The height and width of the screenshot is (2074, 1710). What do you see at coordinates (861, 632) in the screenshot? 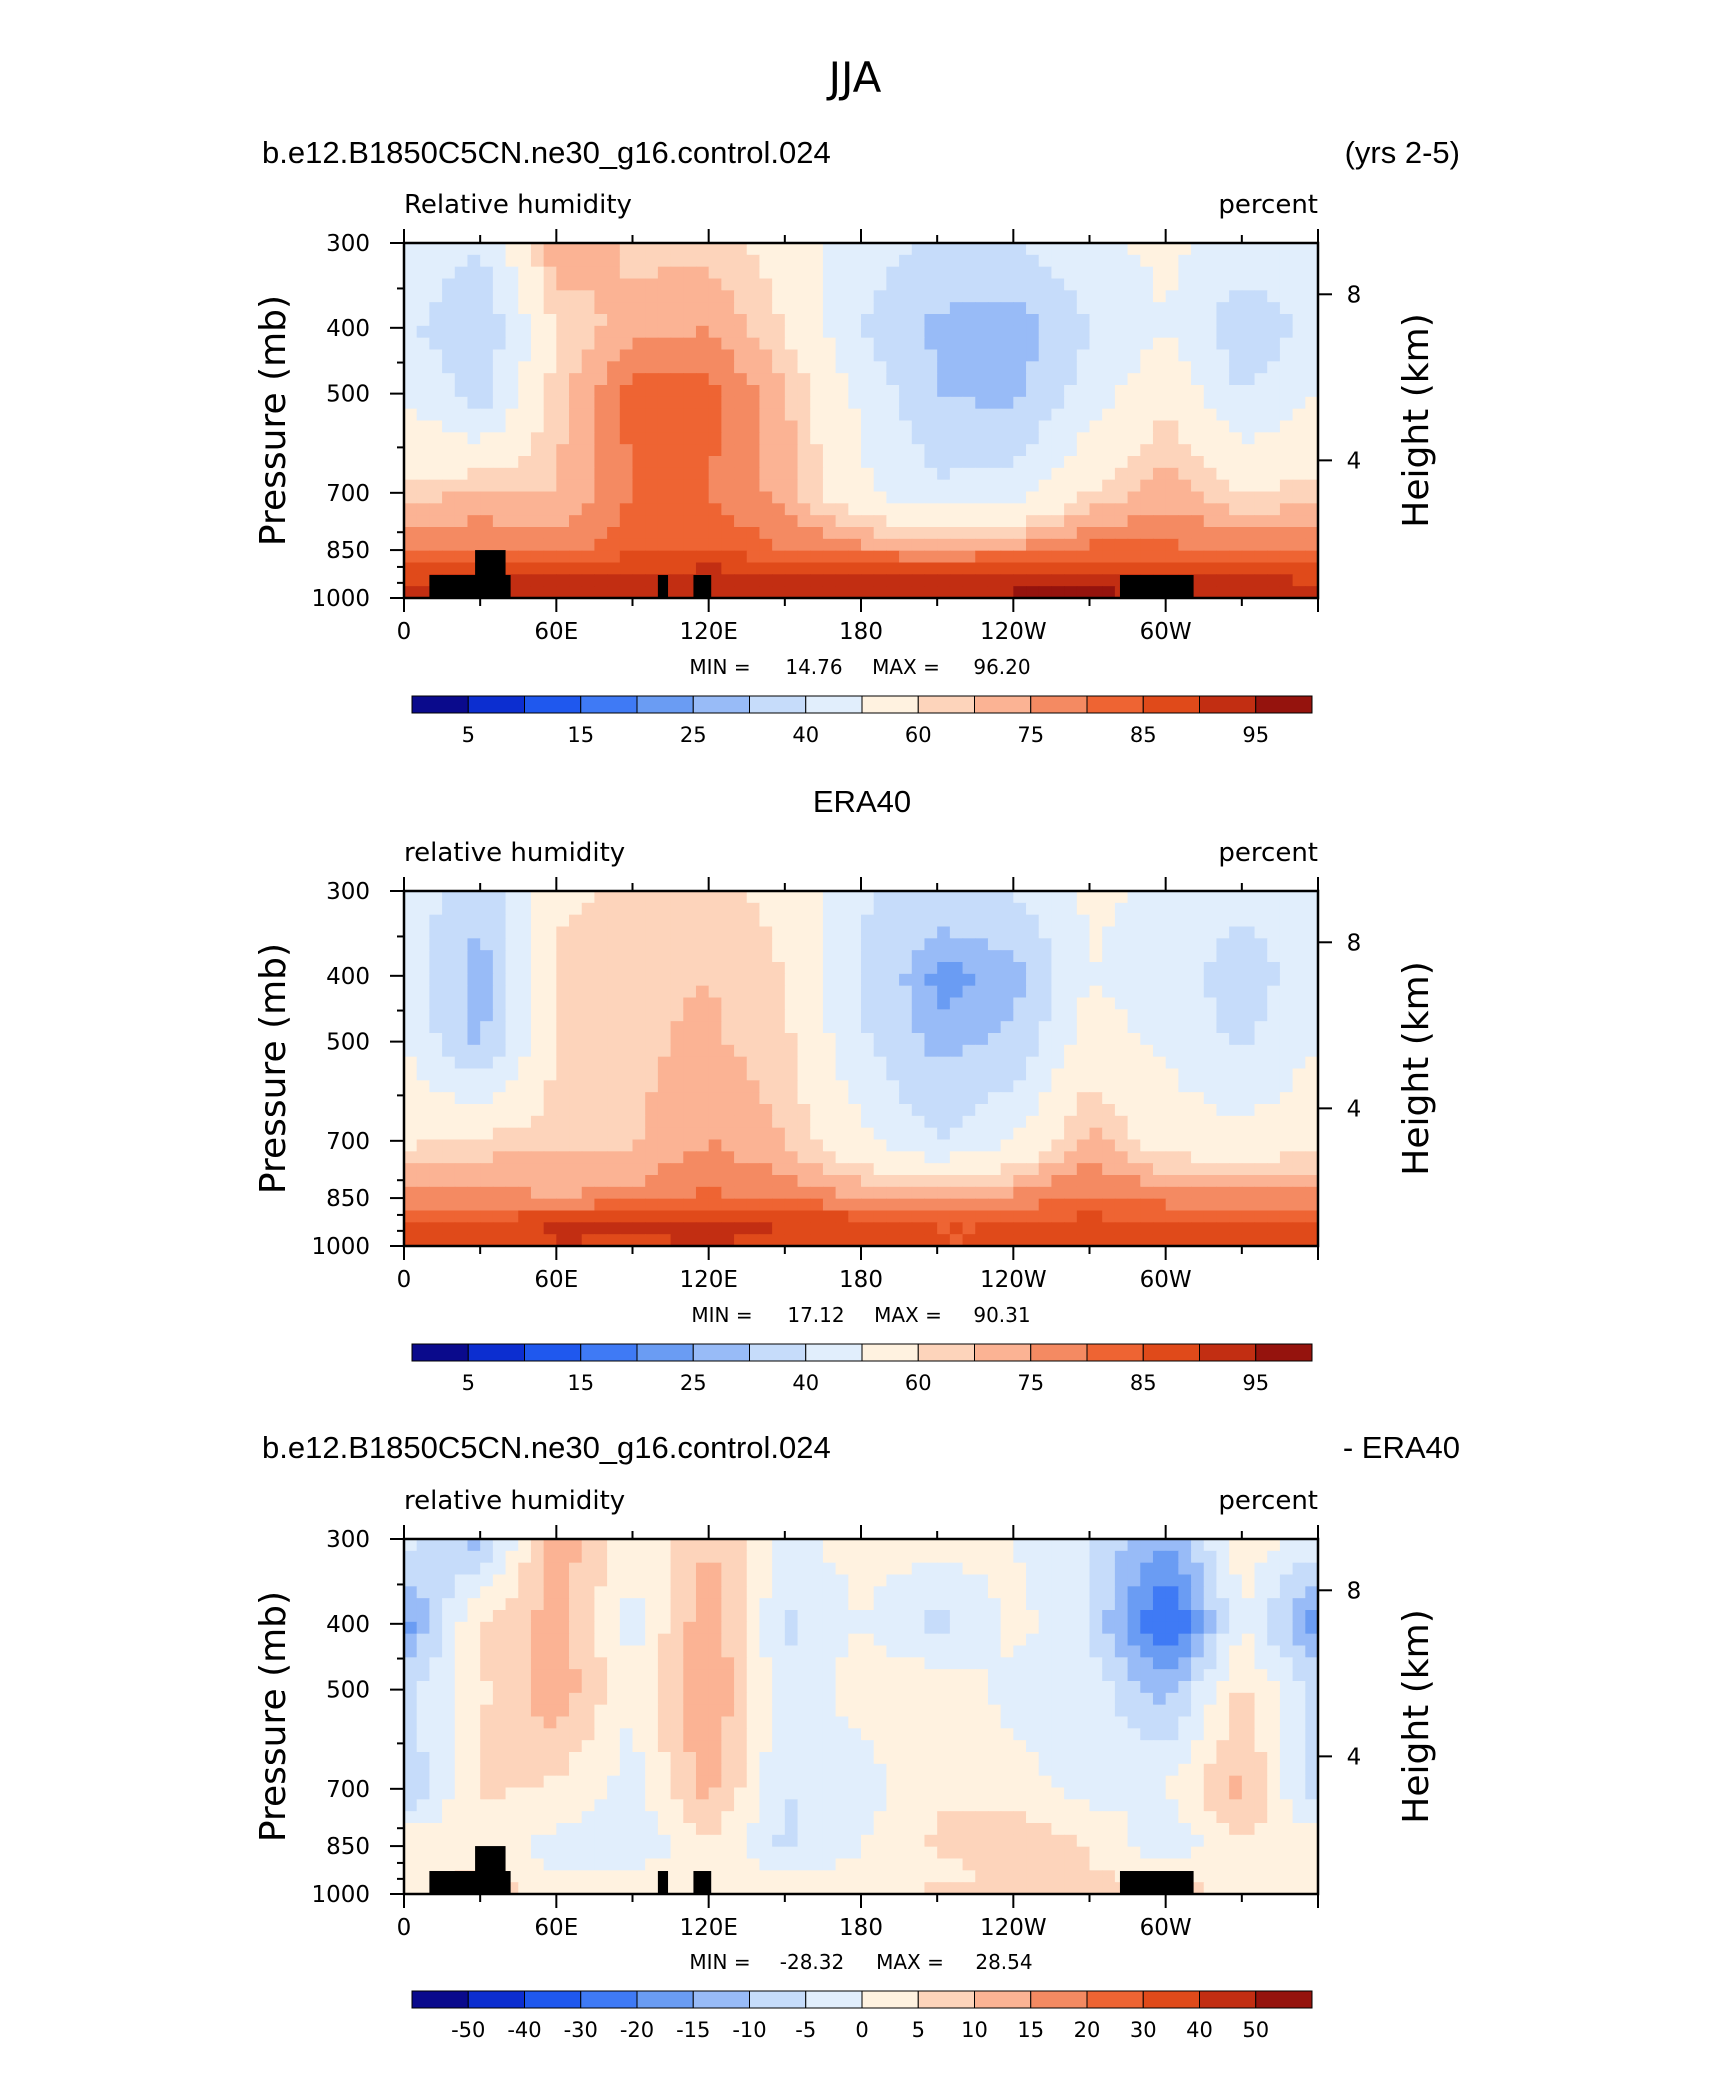
I see `x-tick-label: 180` at bounding box center [861, 632].